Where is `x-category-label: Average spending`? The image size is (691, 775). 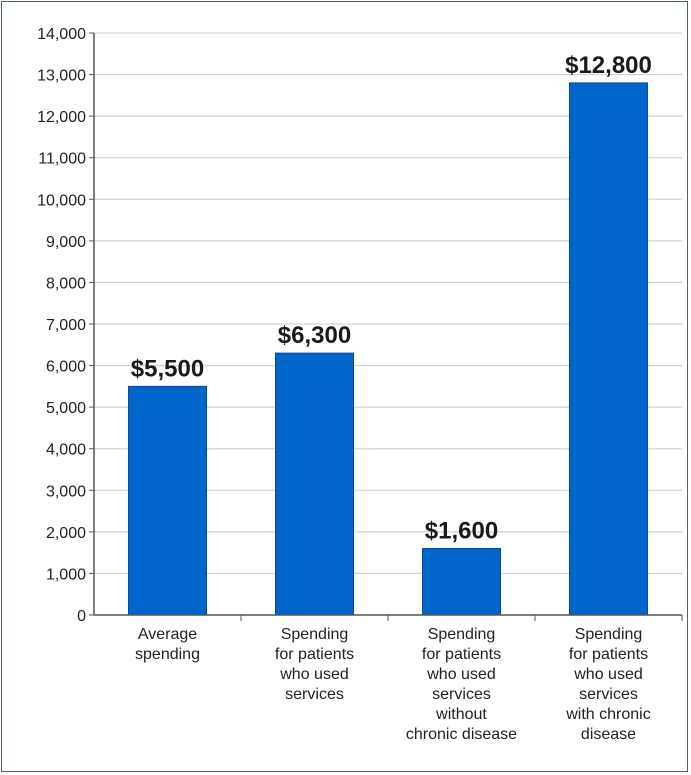 x-category-label: Average spending is located at coordinates (167, 644).